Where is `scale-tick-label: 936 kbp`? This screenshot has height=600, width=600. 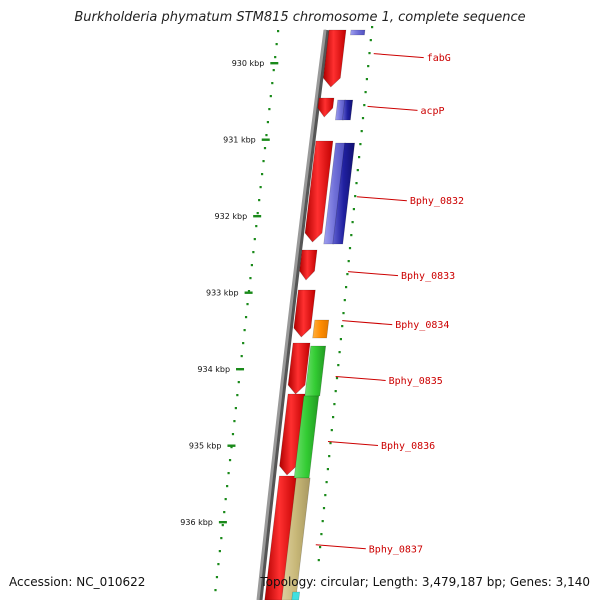
scale-tick-label: 936 kbp is located at coordinates (196, 522).